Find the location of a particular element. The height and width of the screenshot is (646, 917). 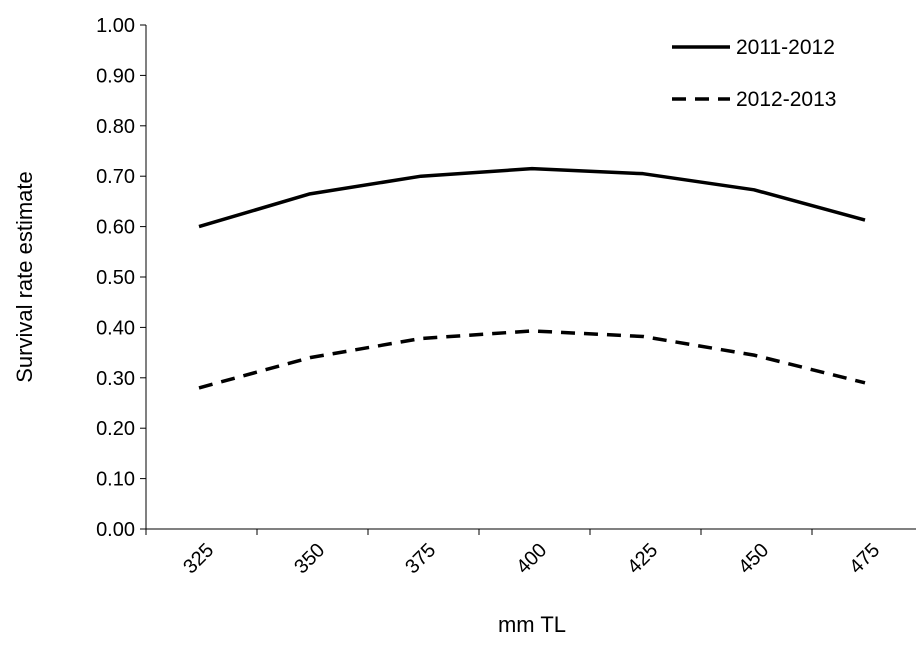

y-axis-title: Survival rate estimate is located at coordinates (24, 277).